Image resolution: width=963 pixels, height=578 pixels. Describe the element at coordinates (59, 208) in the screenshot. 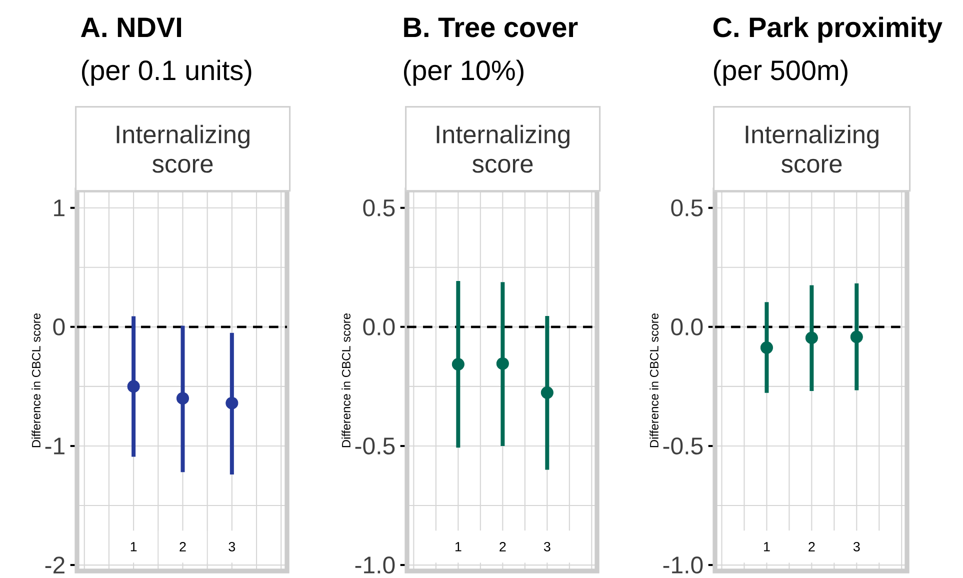

I see `y-tick-label: 1` at that location.